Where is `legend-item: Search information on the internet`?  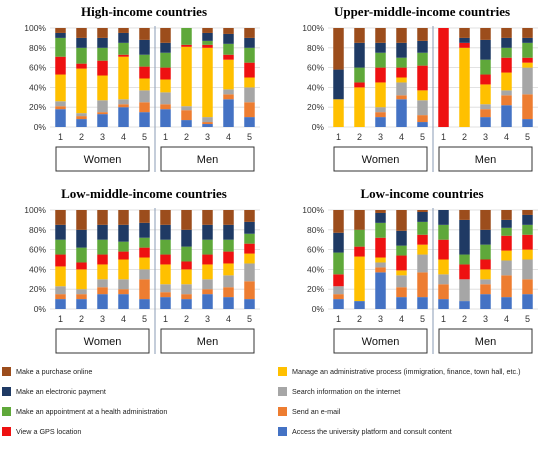
legend-item: Search information on the internet is located at coordinates (339, 391).